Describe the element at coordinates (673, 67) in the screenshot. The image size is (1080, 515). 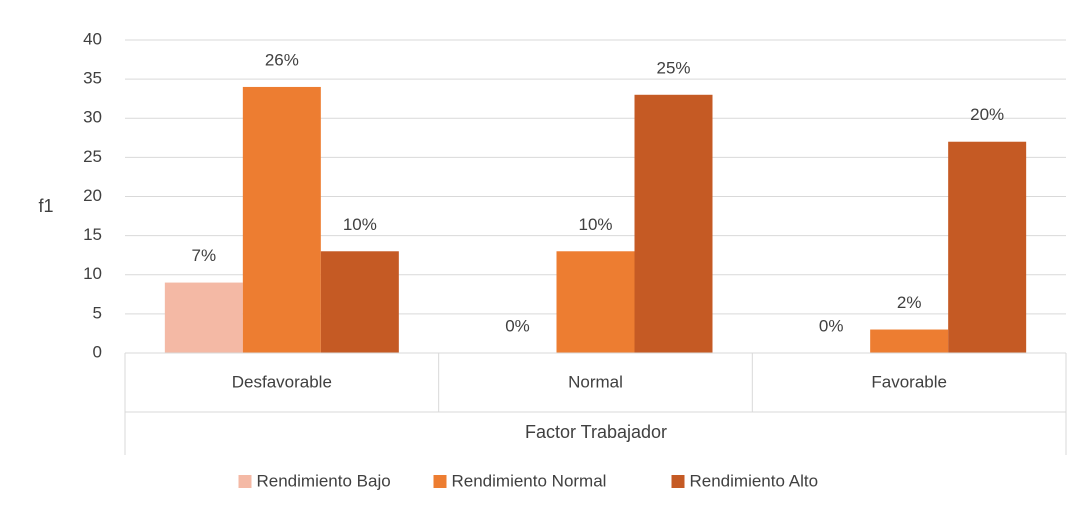
I see `data-label: 25%` at that location.